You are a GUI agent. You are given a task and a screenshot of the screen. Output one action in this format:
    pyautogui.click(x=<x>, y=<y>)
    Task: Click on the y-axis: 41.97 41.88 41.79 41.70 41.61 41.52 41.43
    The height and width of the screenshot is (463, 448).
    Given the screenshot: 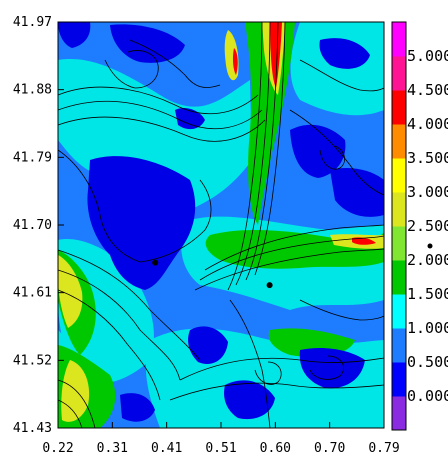 What is the action you would take?
    pyautogui.click(x=38, y=225)
    